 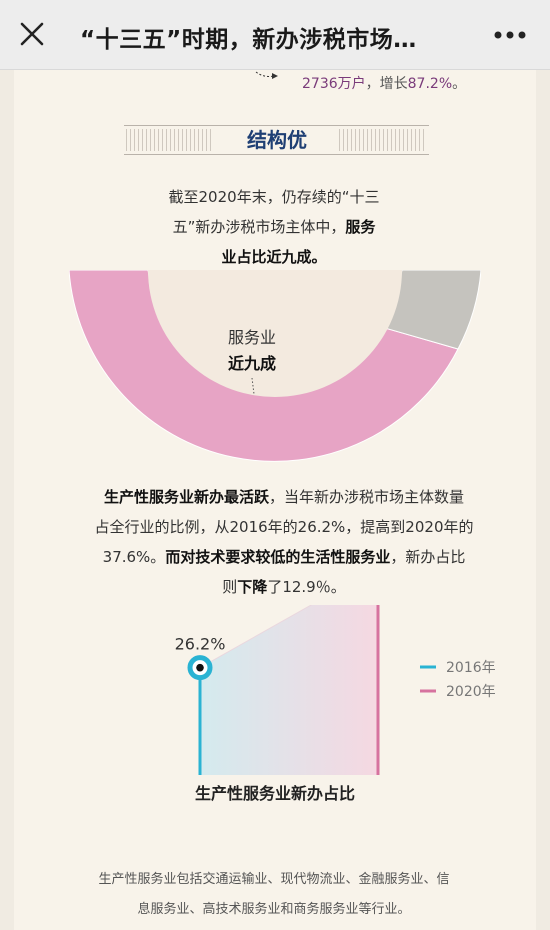 What do you see at coordinates (278, 557) in the screenshot?
I see `para-line-3-bold: 而对技术要求较低的生活性服务业` at bounding box center [278, 557].